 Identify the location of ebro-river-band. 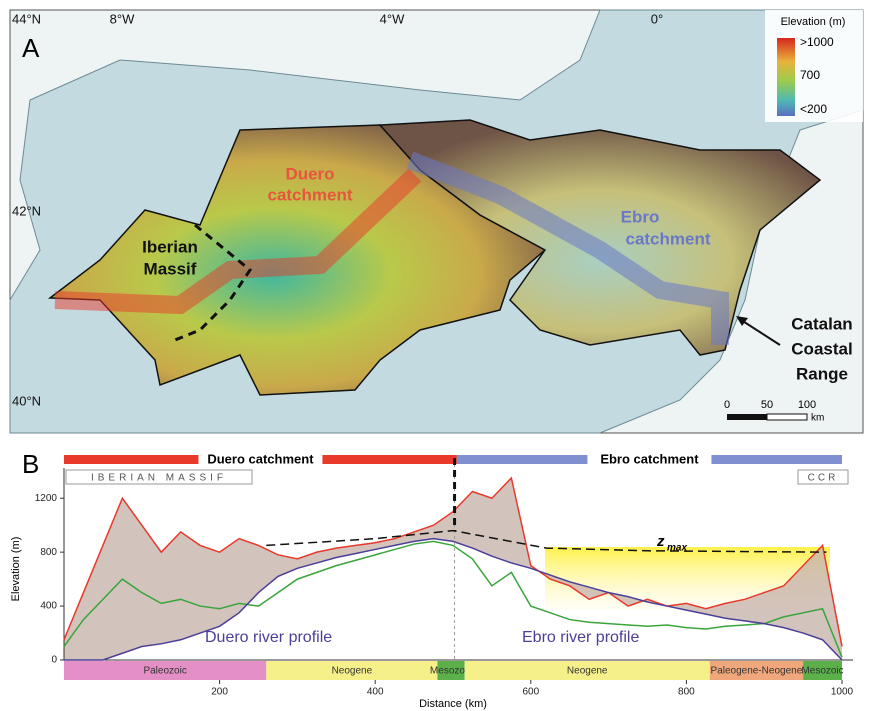
(567, 248).